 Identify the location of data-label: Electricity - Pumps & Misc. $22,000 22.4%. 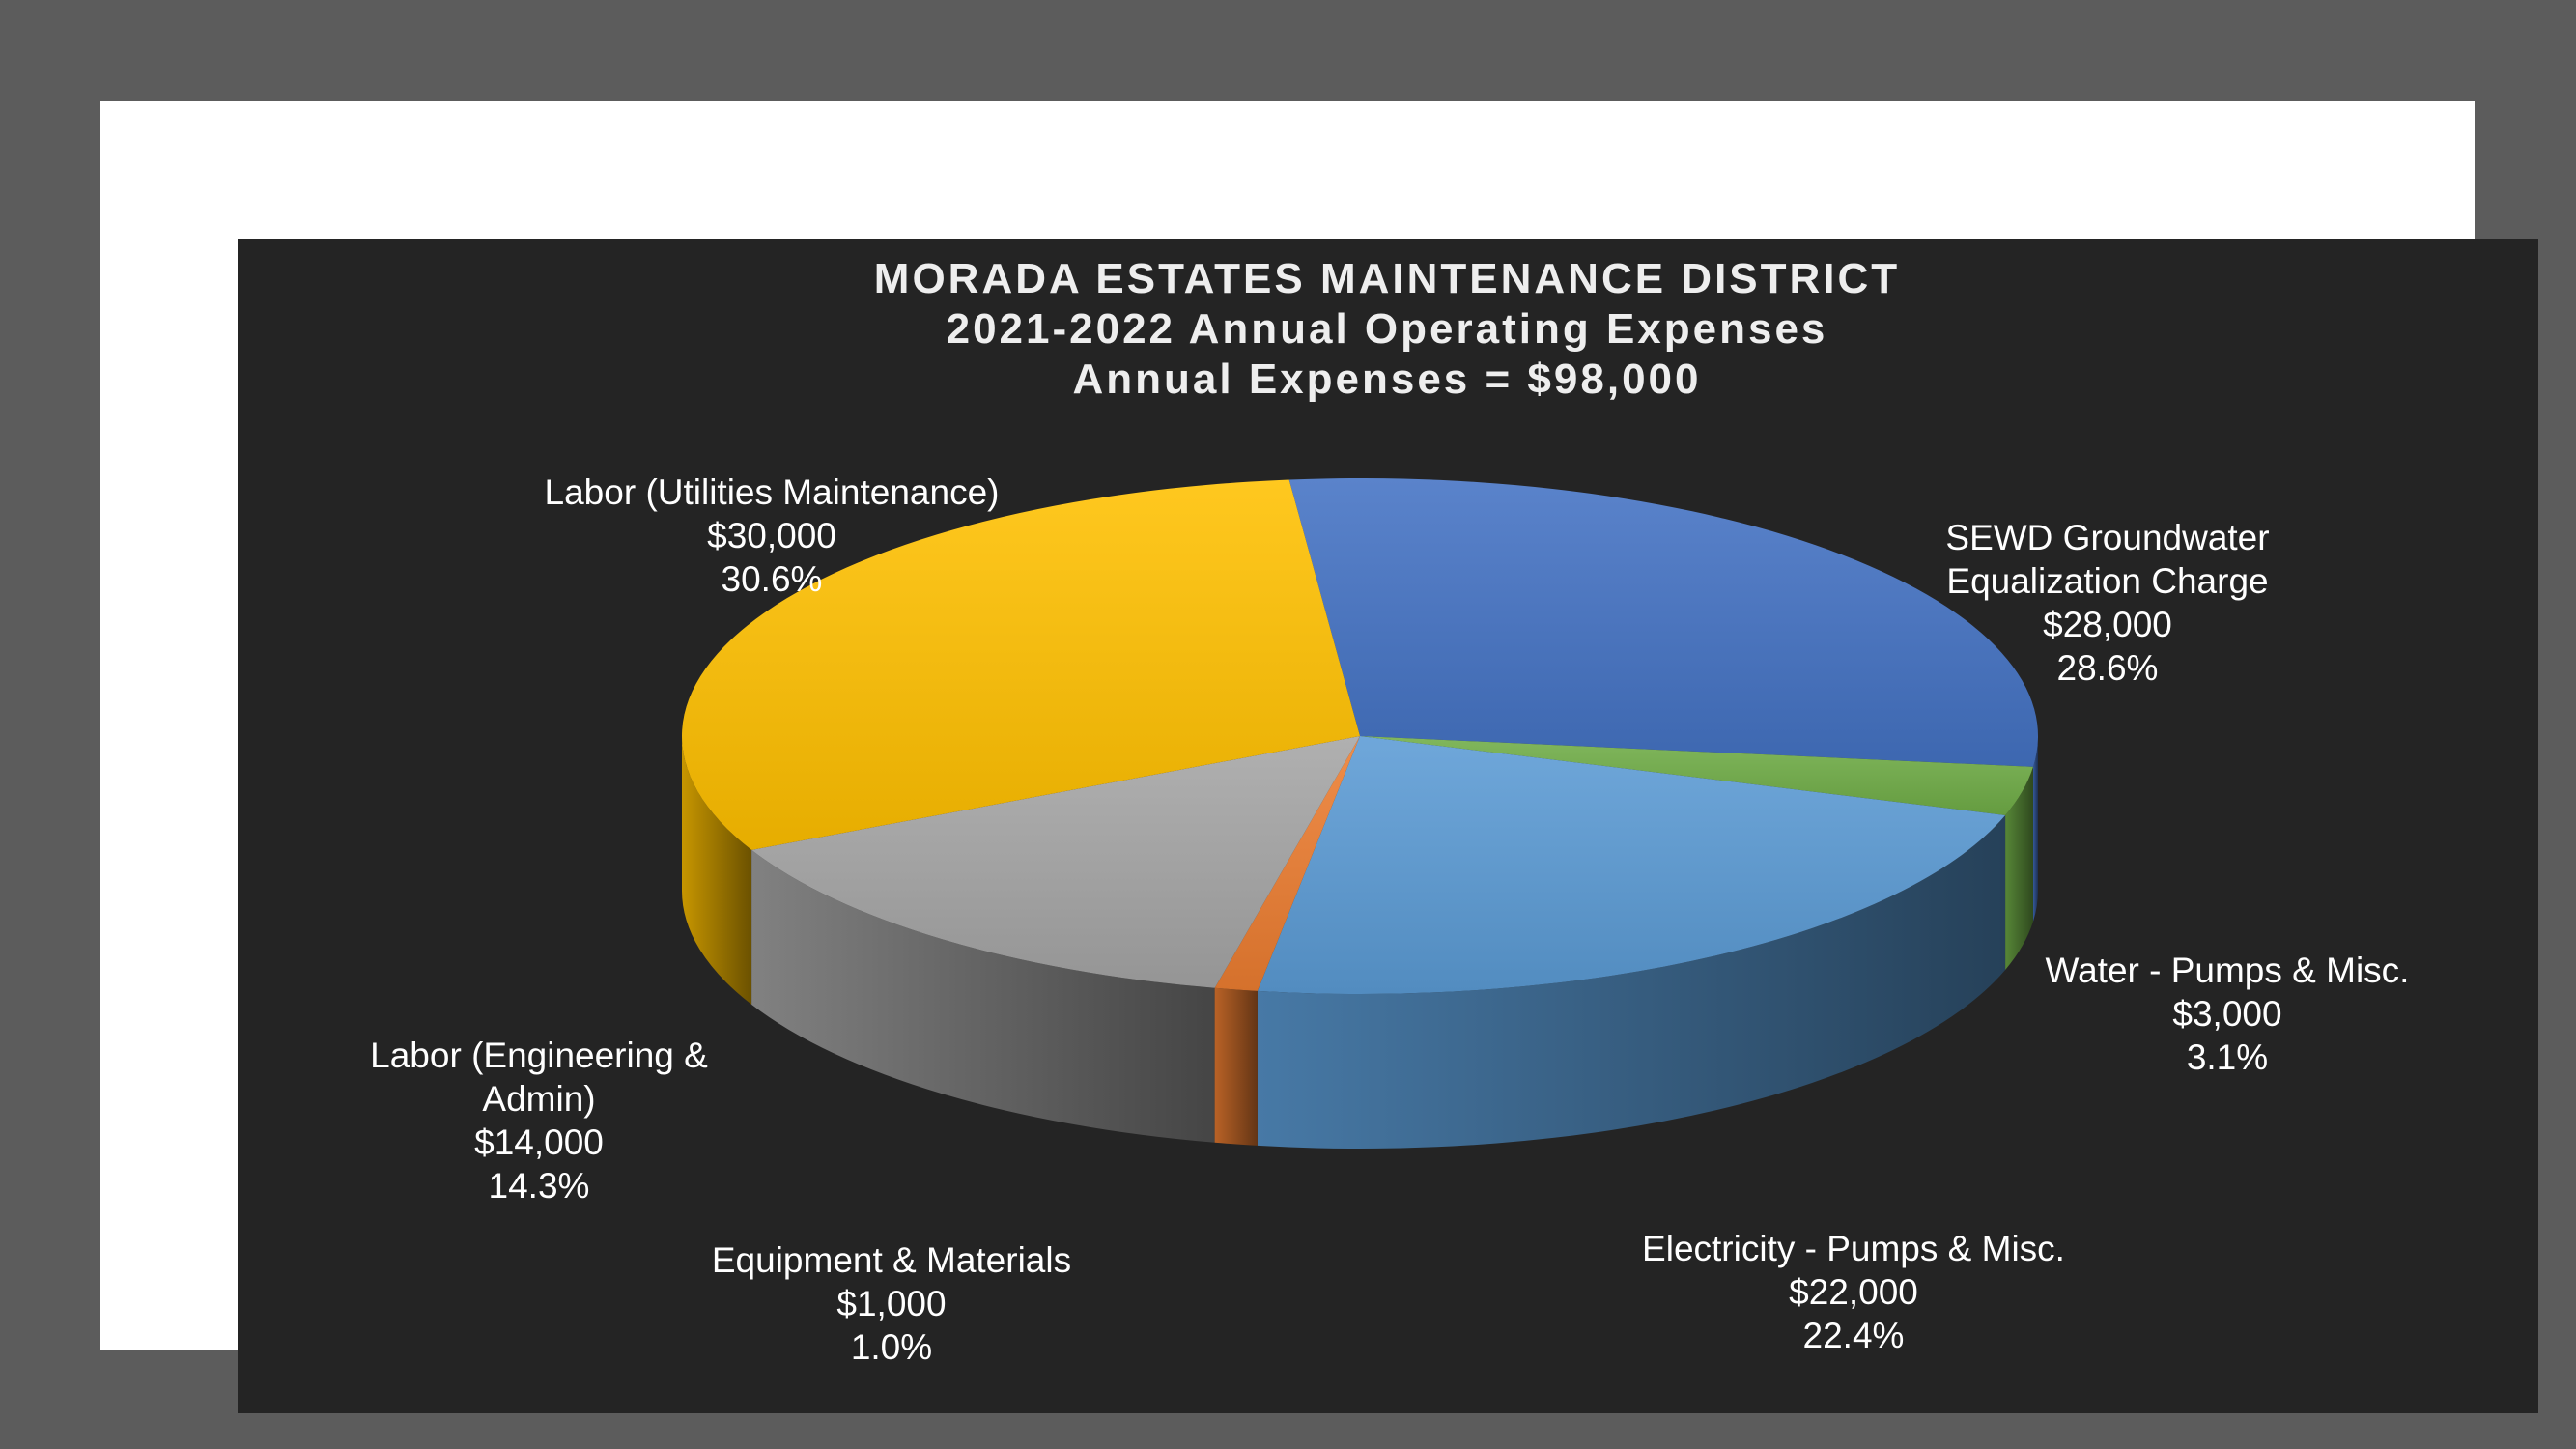
(1853, 1292).